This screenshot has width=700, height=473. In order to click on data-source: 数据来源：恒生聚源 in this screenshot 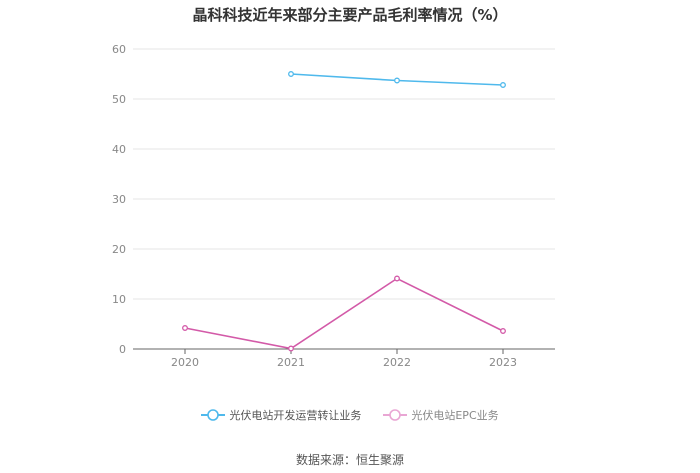, I will do `click(349, 460)`.